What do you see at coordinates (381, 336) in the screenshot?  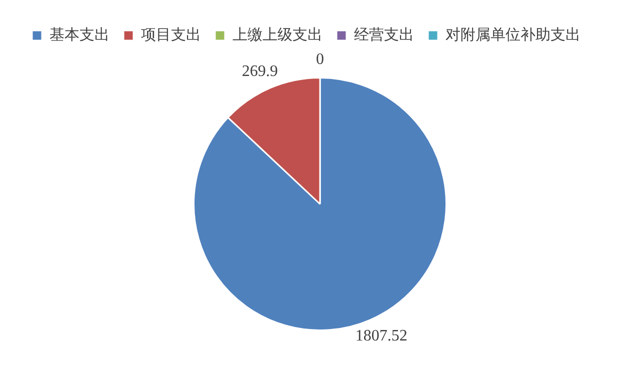 I see `data-label: 1807.52` at bounding box center [381, 336].